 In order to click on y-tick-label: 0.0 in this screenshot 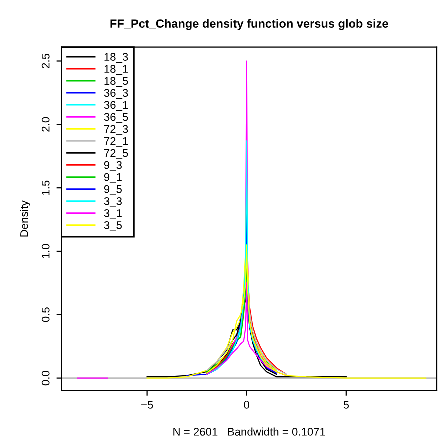, I will do `click(46, 378)`.